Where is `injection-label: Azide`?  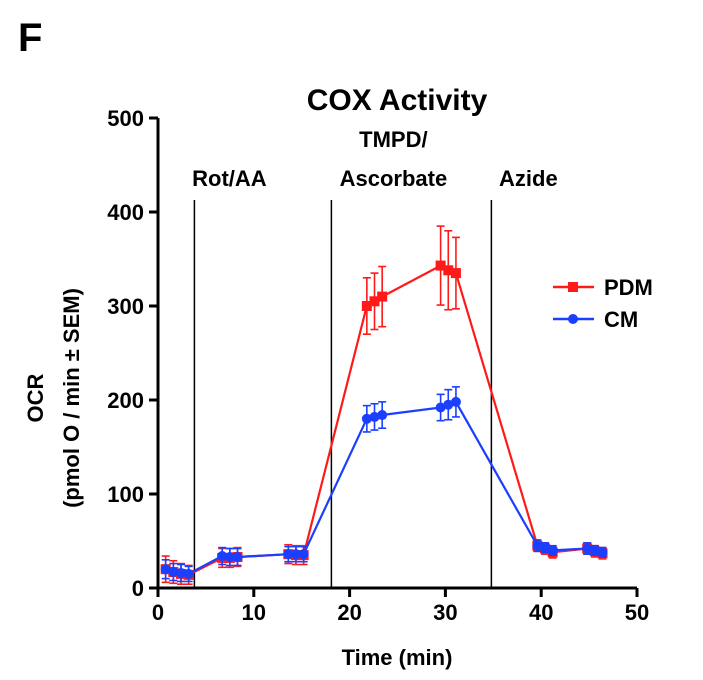
injection-label: Azide is located at coordinates (528, 178).